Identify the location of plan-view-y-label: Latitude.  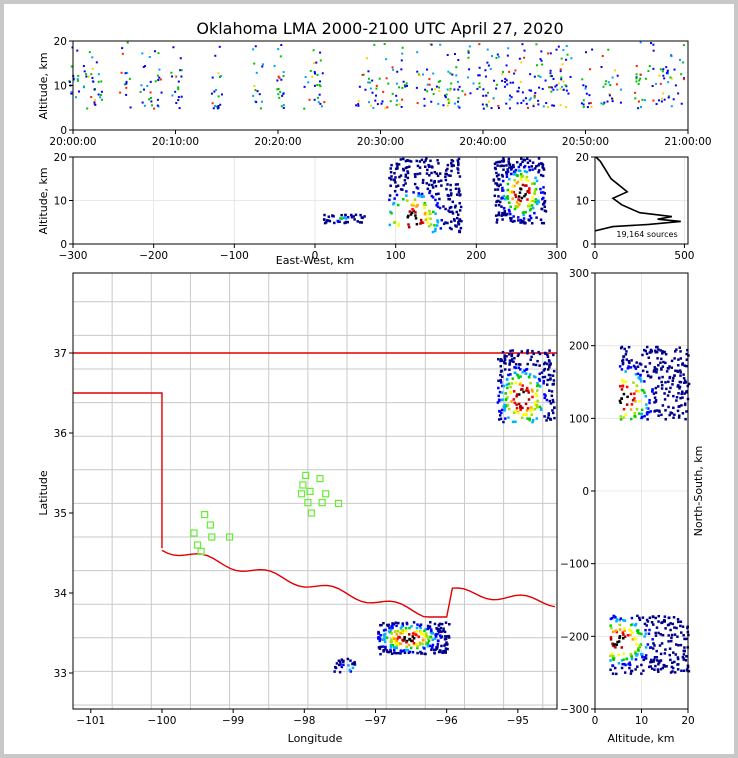
(43, 493).